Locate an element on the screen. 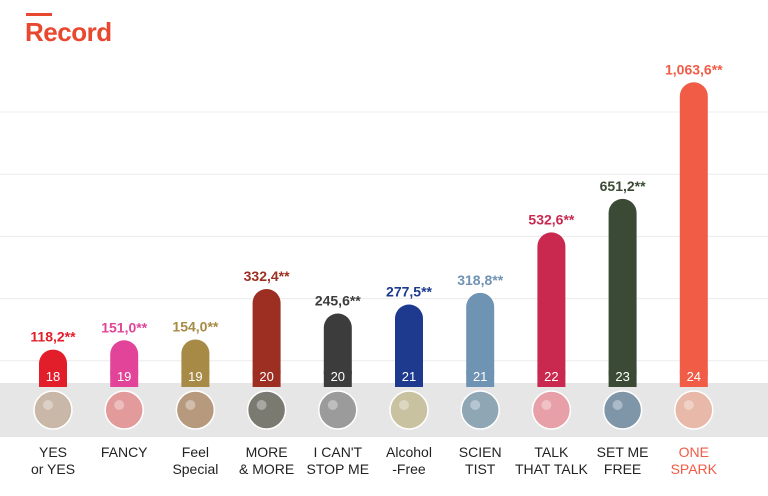  value-label: 245,6** is located at coordinates (338, 301).